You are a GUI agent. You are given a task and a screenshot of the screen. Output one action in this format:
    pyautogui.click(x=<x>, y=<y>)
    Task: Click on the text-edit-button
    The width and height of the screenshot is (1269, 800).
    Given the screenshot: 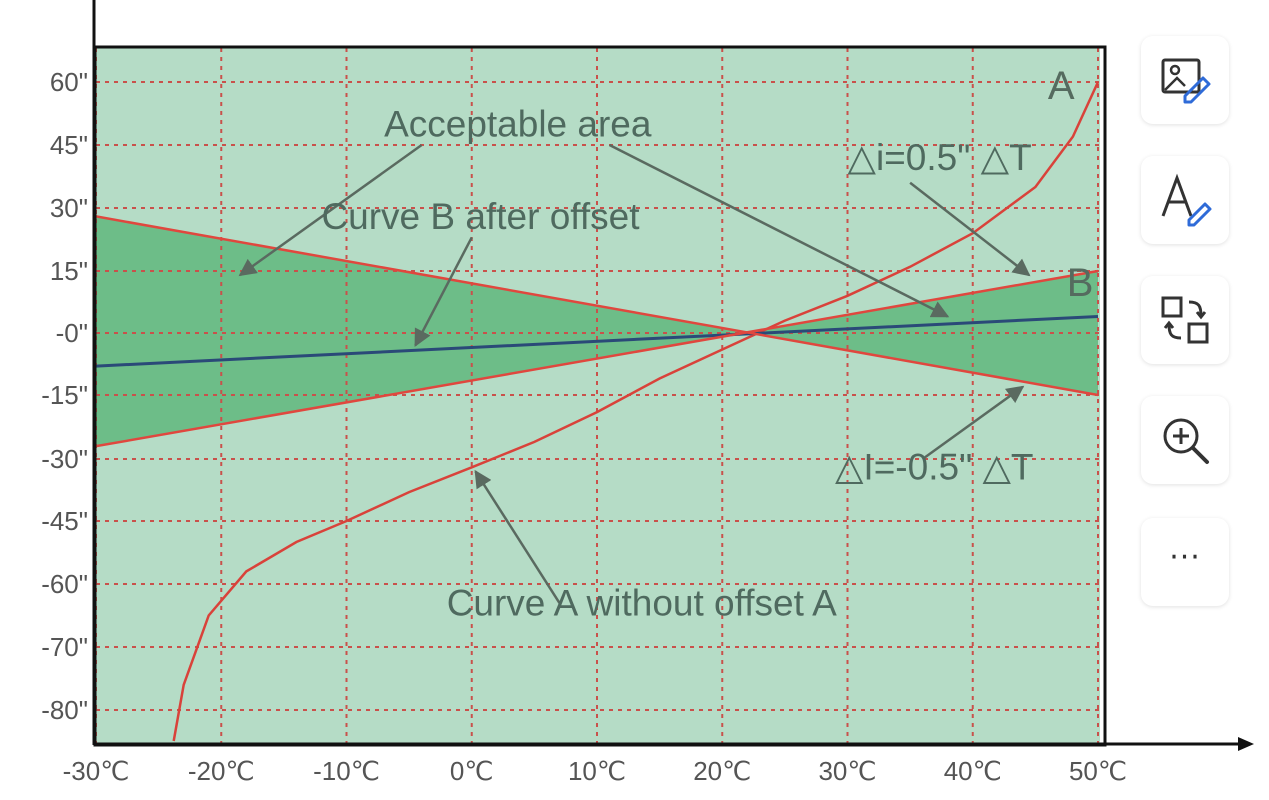 What is the action you would take?
    pyautogui.click(x=1185, y=200)
    